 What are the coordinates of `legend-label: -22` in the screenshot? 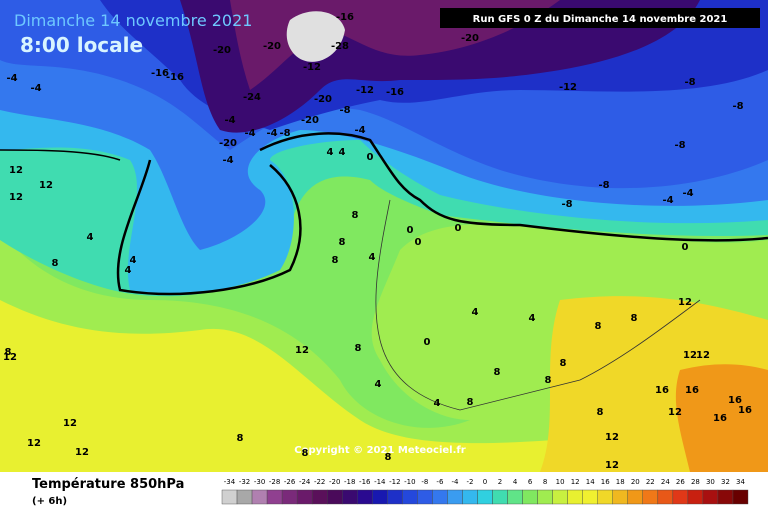 It's located at (319, 482).